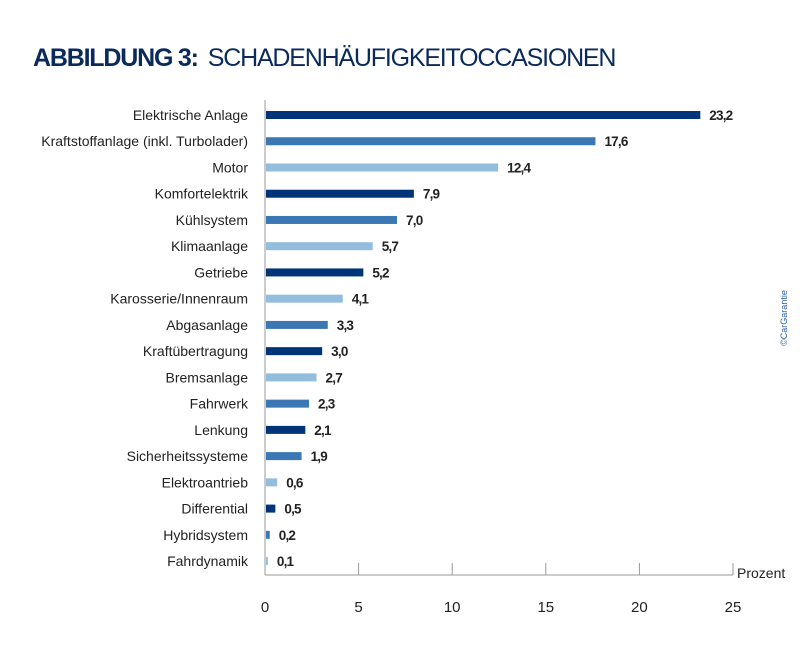 Image resolution: width=800 pixels, height=654 pixels. Describe the element at coordinates (286, 561) in the screenshot. I see `value-label: 0,1` at that location.